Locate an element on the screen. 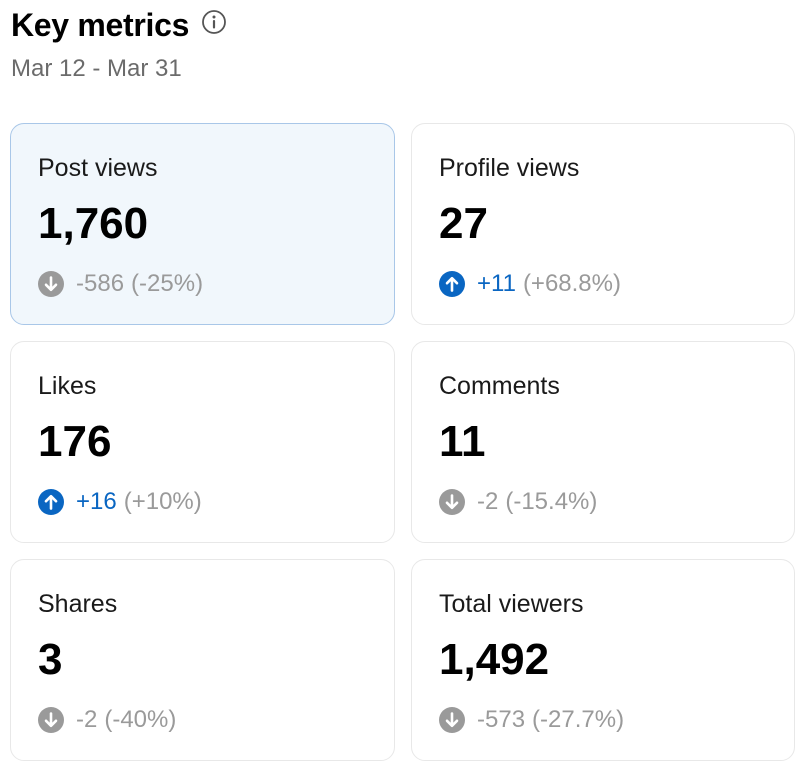 The width and height of the screenshot is (800, 770). metric-change: -573 (-27.7%) is located at coordinates (603, 720).